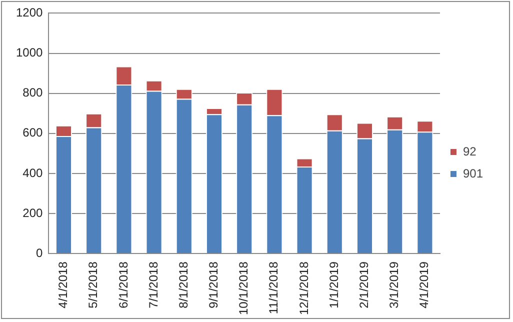 The height and width of the screenshot is (322, 513). Describe the element at coordinates (394, 284) in the screenshot. I see `x-tick-label: 3/1/2019` at that location.